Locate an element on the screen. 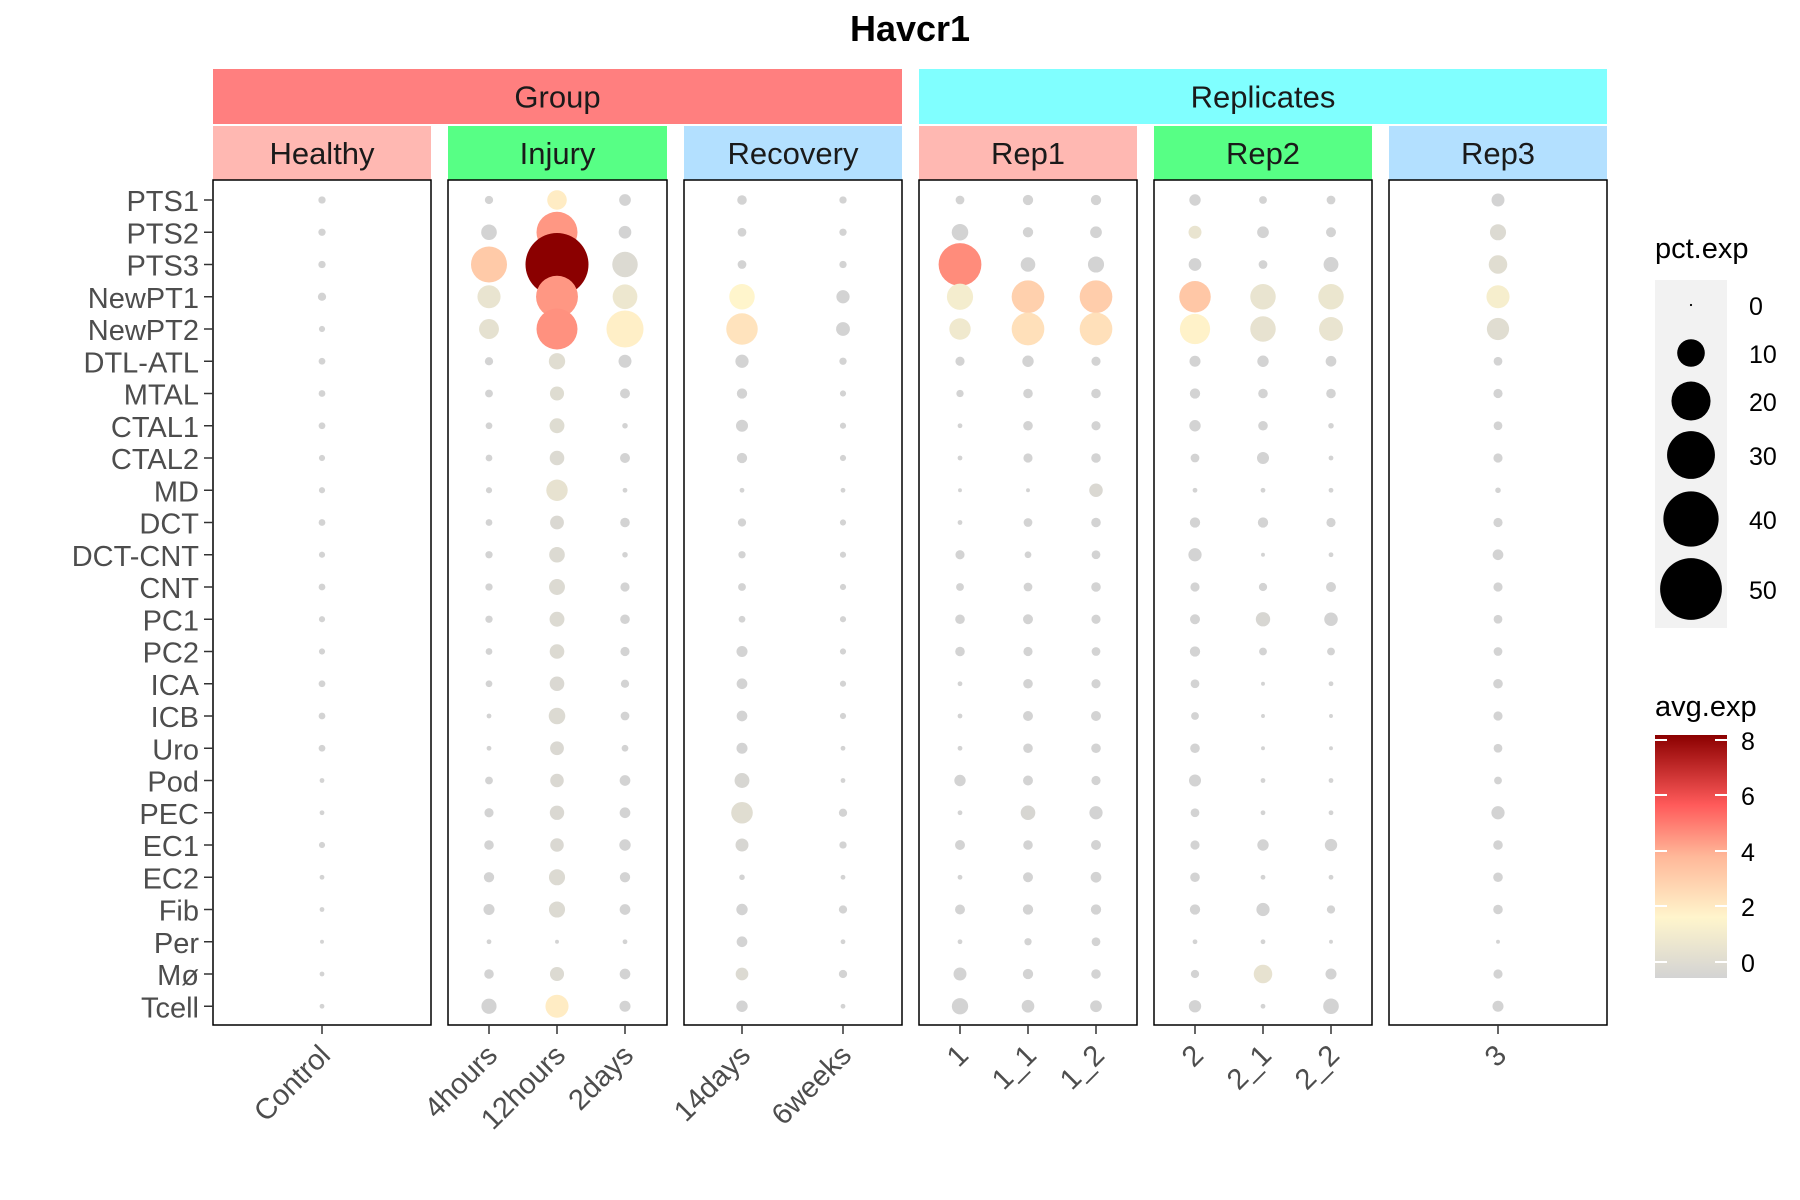  panel-injury-strip-bg is located at coordinates (557, 153).